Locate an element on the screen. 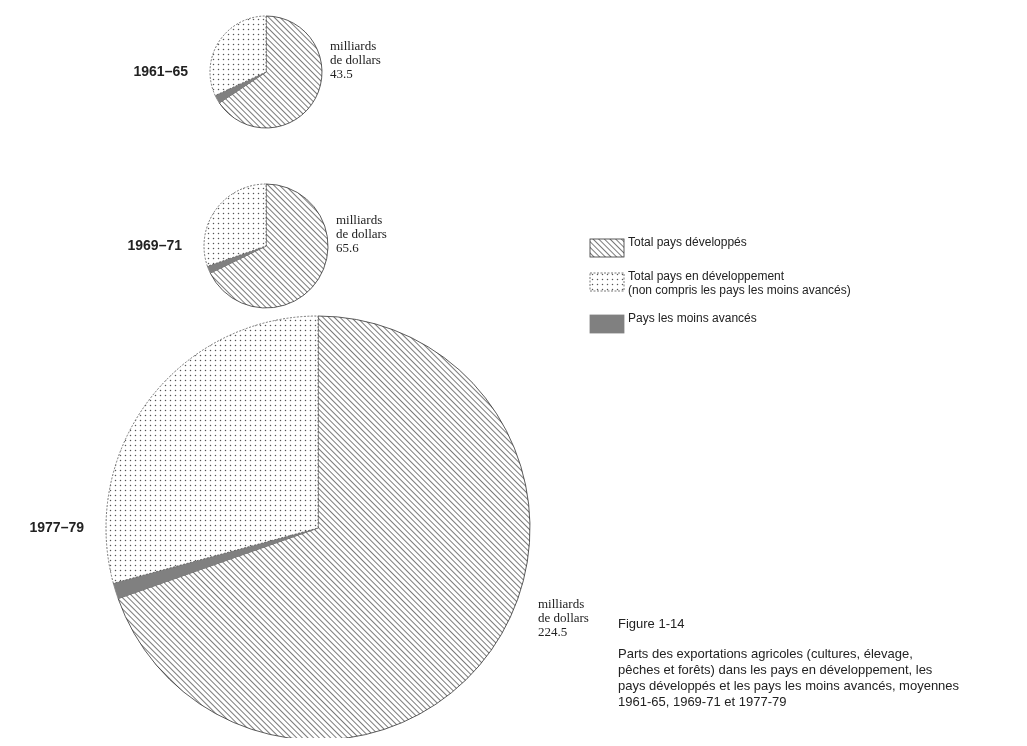  text: 1969–71 is located at coordinates (155, 244).